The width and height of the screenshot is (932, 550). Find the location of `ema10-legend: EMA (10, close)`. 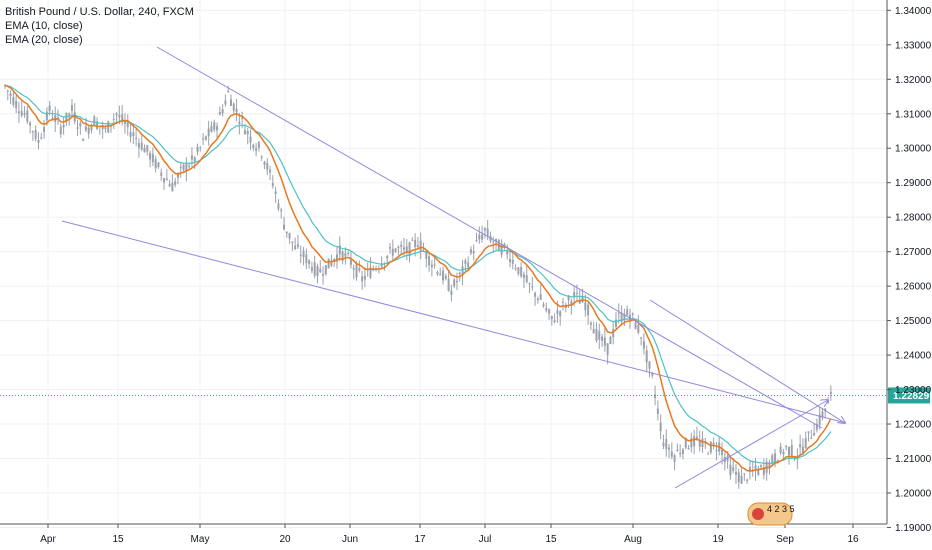

ema10-legend: EMA (10, close) is located at coordinates (44, 26).